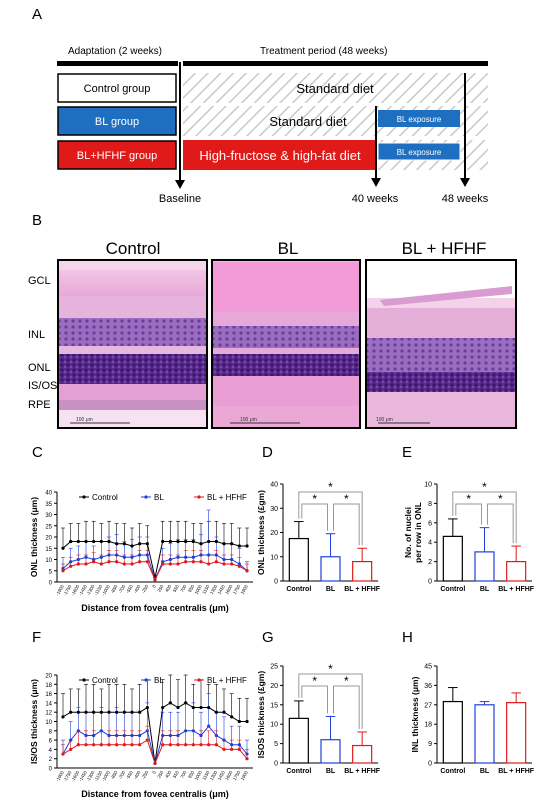  What do you see at coordinates (384, 420) in the screenshot?
I see `scale-bar-label-blhfhf: 100 μm` at bounding box center [384, 420].